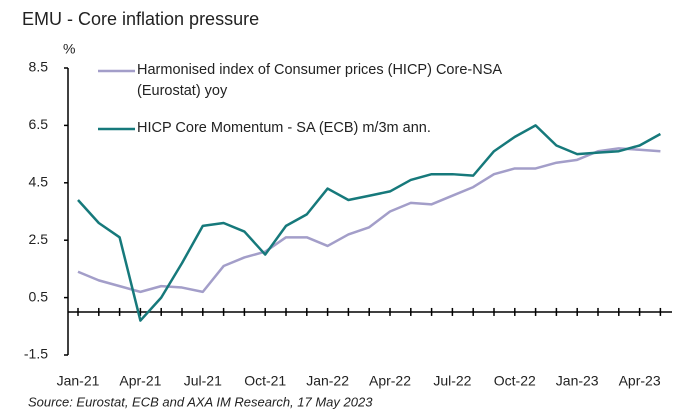  What do you see at coordinates (452, 381) in the screenshot?
I see `x-tick-label: Jul-22` at bounding box center [452, 381].